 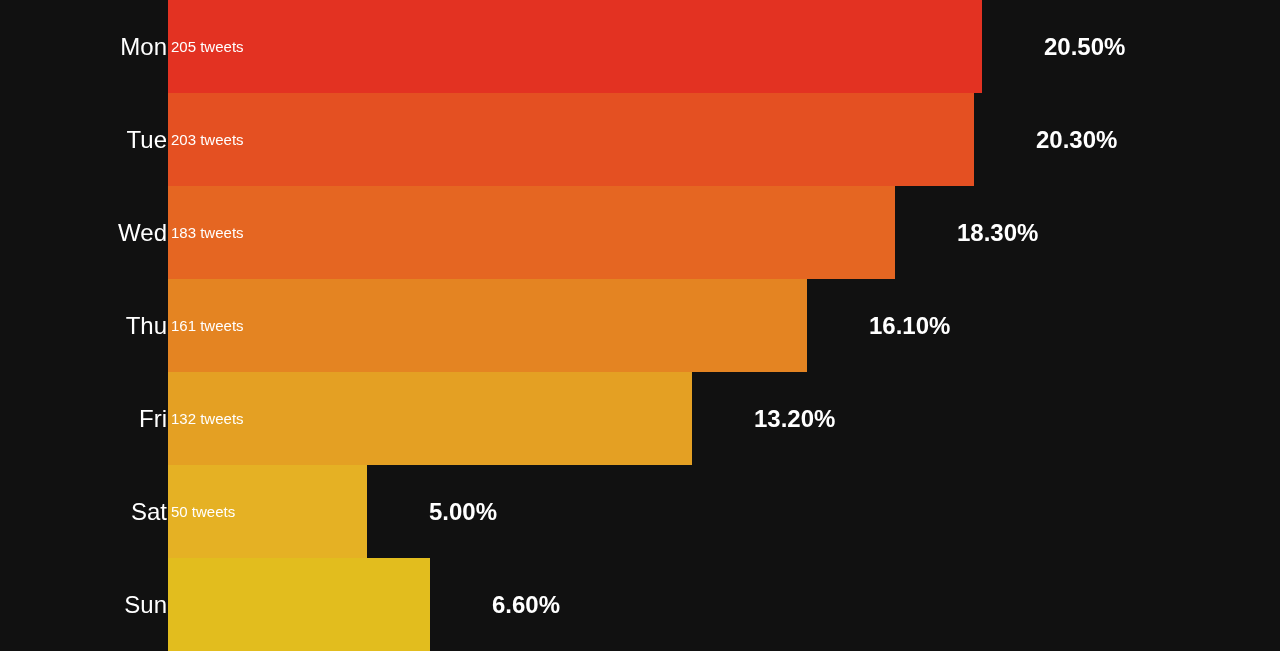 I want to click on data-label: 205 tweets, so click(x=207, y=46).